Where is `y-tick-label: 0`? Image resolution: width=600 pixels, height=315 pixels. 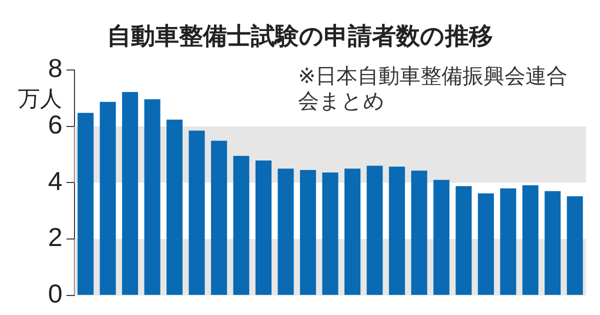
y-tick-label: 0 is located at coordinates (55, 293).